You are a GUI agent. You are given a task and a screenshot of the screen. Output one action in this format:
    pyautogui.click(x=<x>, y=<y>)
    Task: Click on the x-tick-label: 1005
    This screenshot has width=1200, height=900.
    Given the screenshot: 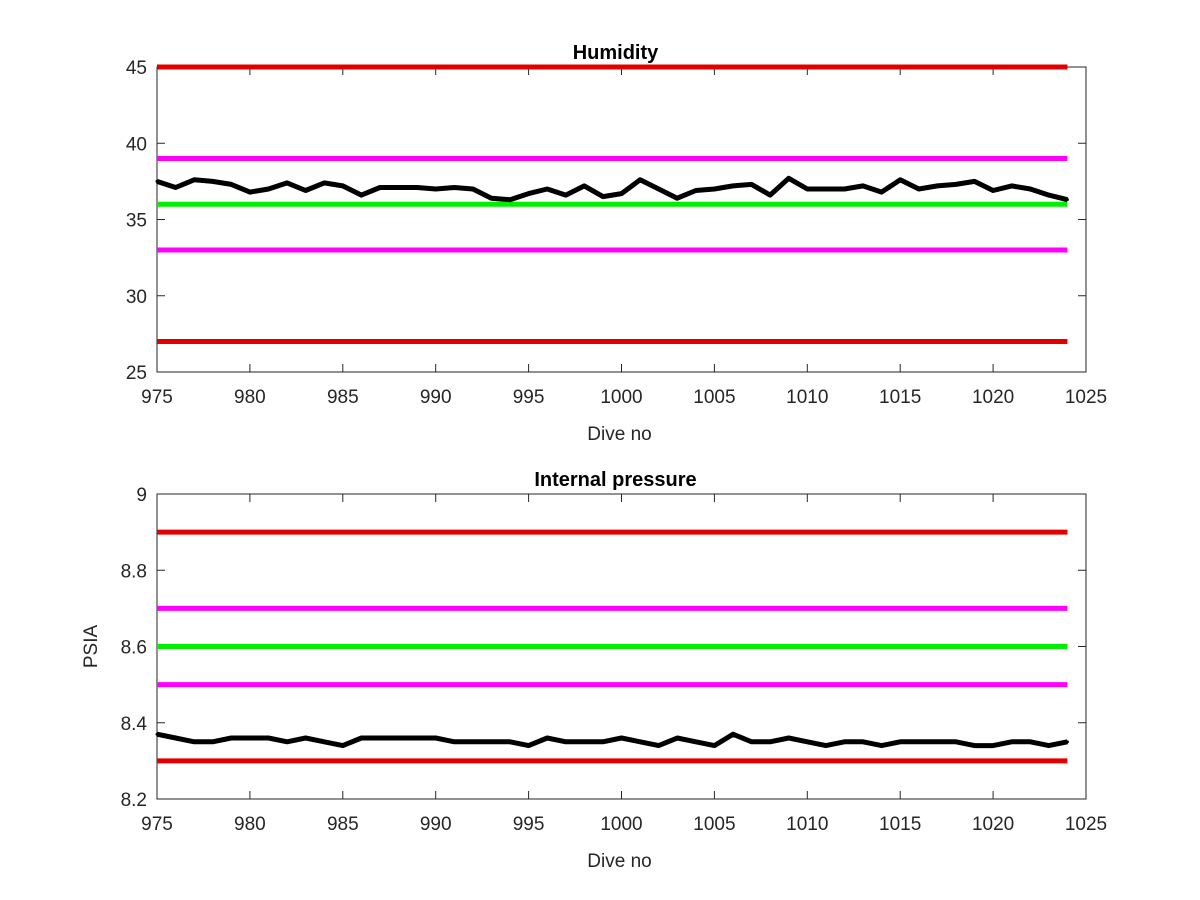 What is the action you would take?
    pyautogui.click(x=714, y=397)
    